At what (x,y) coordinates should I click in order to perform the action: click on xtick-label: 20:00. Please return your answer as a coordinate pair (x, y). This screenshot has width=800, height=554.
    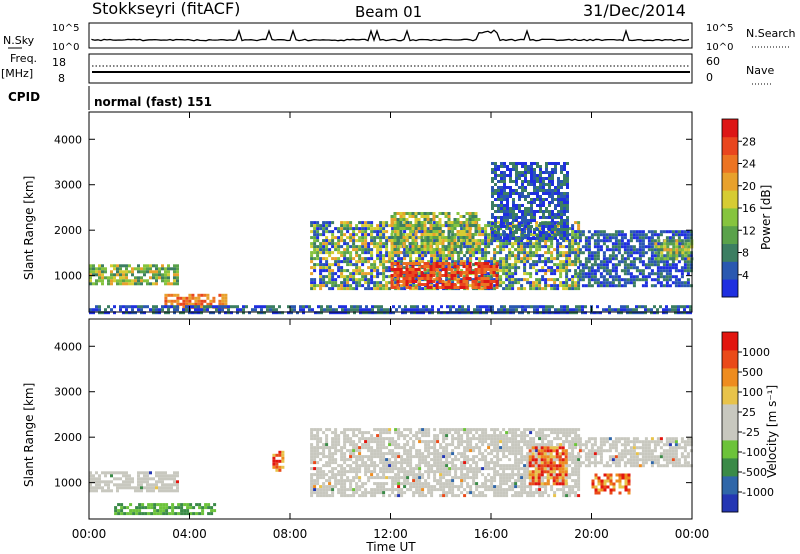
    Looking at the image, I should click on (591, 534).